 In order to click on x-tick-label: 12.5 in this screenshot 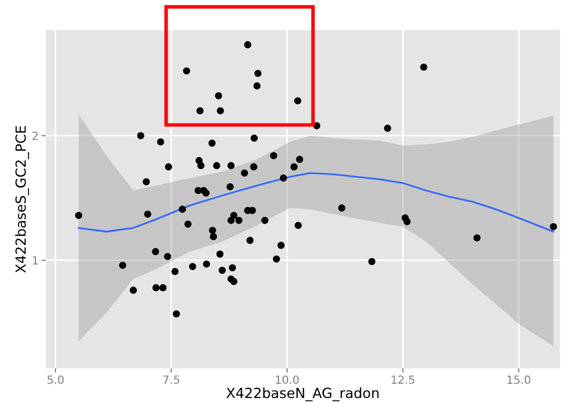, I will do `click(403, 379)`.